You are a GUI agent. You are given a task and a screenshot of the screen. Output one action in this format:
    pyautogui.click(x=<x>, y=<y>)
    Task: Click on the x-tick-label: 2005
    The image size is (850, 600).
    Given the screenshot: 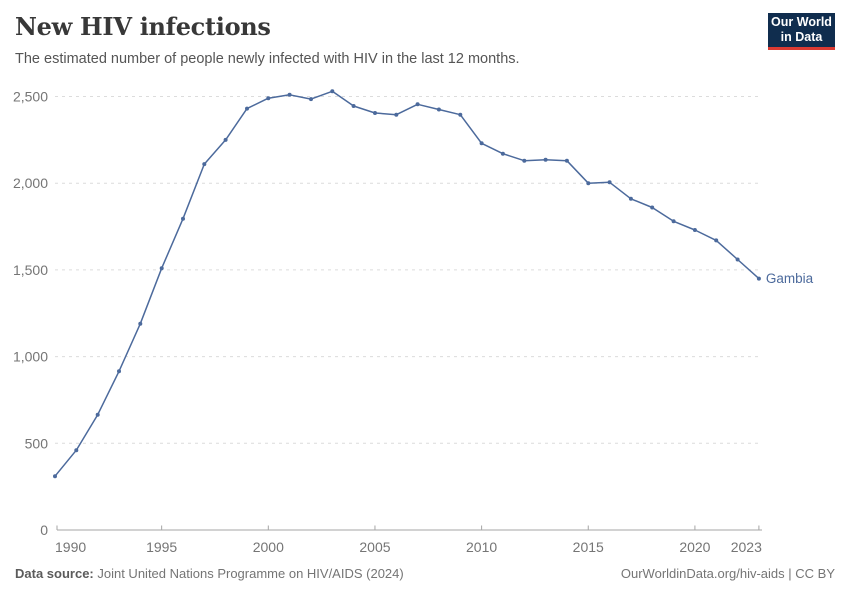 What is the action you would take?
    pyautogui.click(x=374, y=547)
    